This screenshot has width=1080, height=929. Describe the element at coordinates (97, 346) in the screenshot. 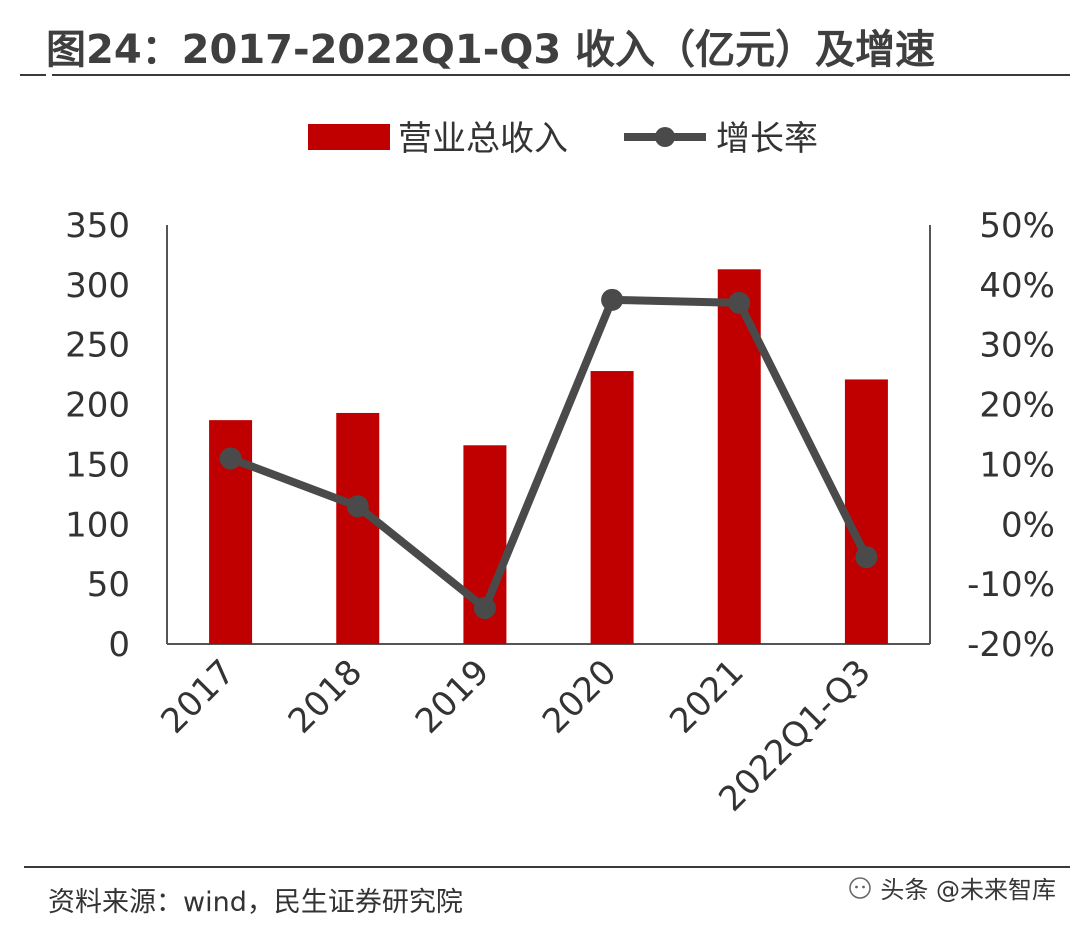

I see `y-left-tick-label: 250` at that location.